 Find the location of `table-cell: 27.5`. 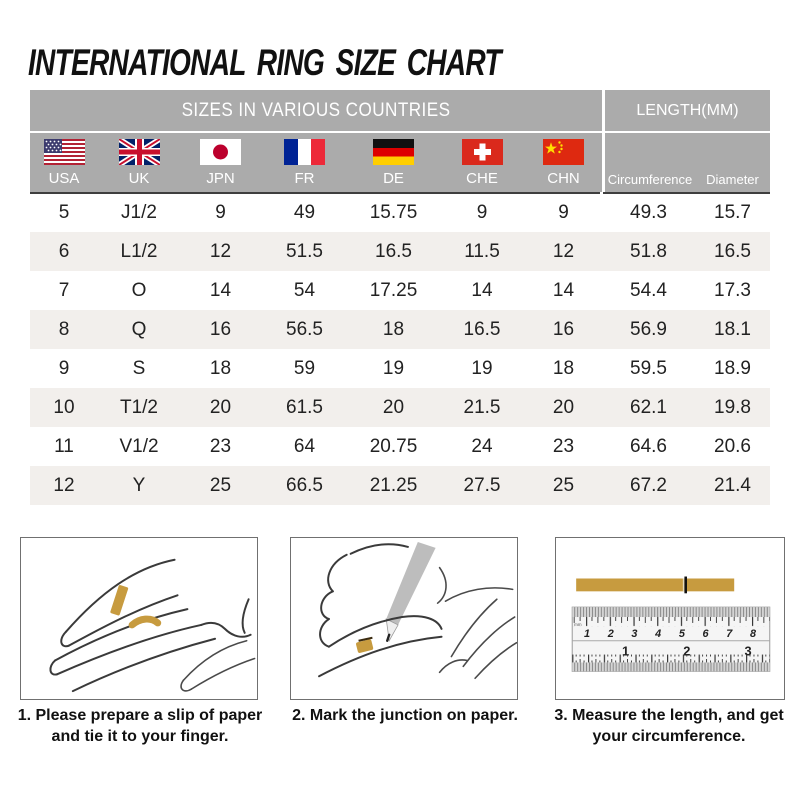

table-cell: 27.5 is located at coordinates (482, 485).